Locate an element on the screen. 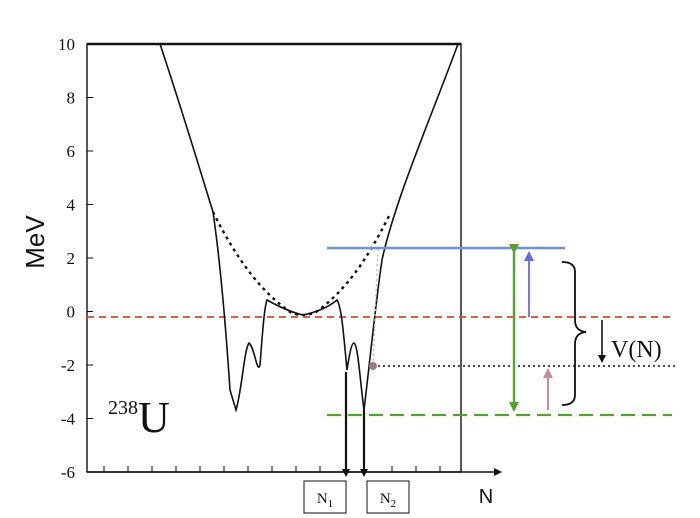  smooth-potential-curve is located at coordinates (301, 264).